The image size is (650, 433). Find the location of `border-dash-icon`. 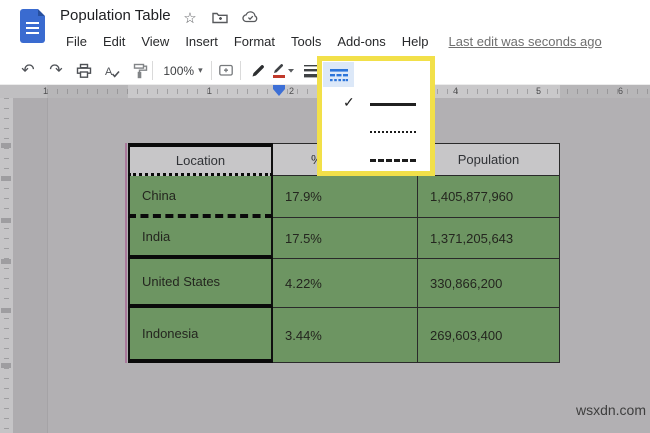

border-dash-icon is located at coordinates (338, 74).